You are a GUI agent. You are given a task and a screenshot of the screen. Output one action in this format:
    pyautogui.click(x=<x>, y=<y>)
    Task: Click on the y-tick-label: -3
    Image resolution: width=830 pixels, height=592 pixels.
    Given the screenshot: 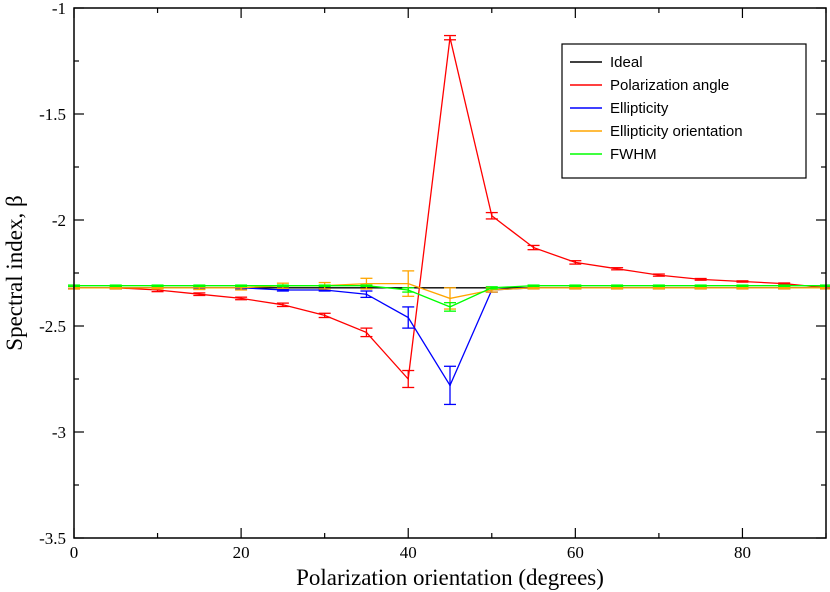 What is the action you would take?
    pyautogui.click(x=59, y=432)
    